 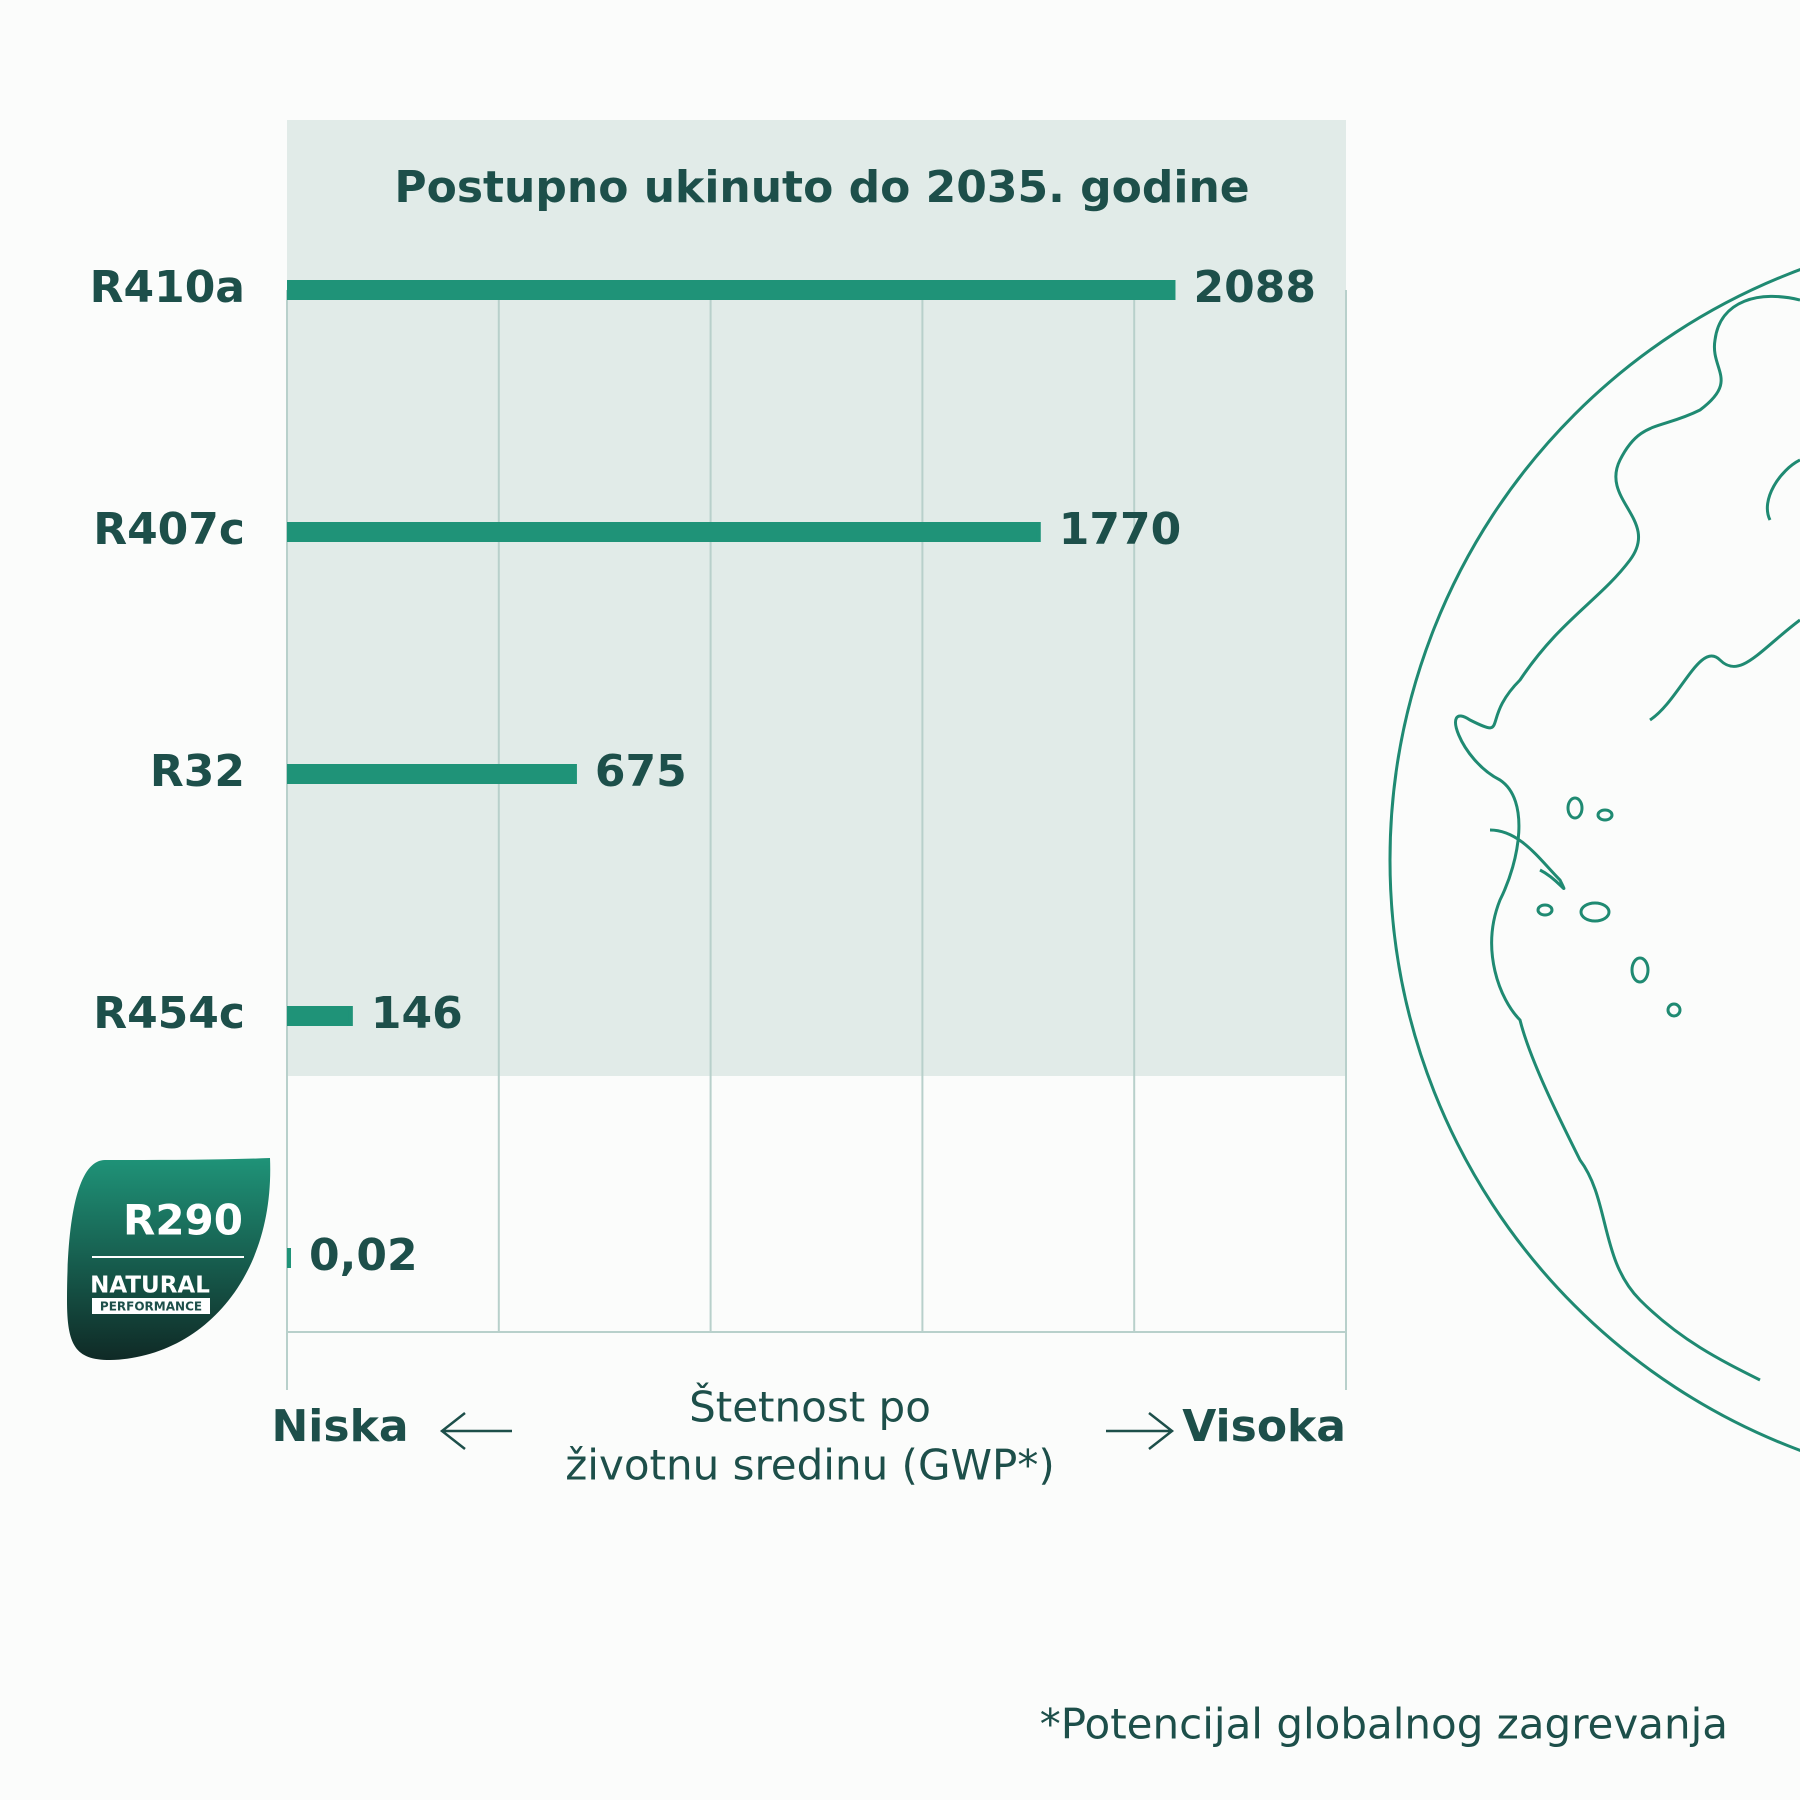 I want to click on value-label: 146, so click(x=417, y=1013).